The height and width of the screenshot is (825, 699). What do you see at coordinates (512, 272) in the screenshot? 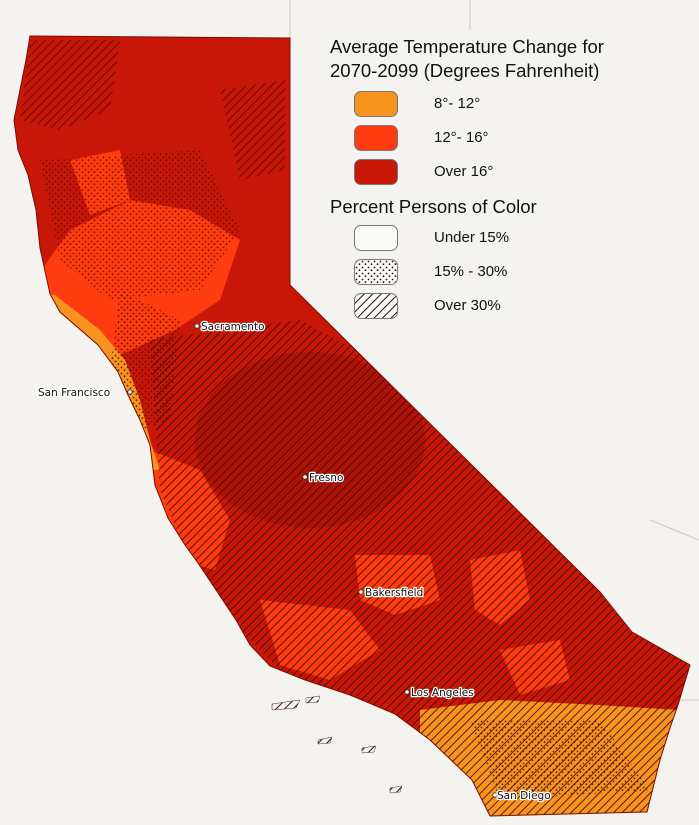
I see `legend-item-15-30: 15% - 30%` at bounding box center [512, 272].